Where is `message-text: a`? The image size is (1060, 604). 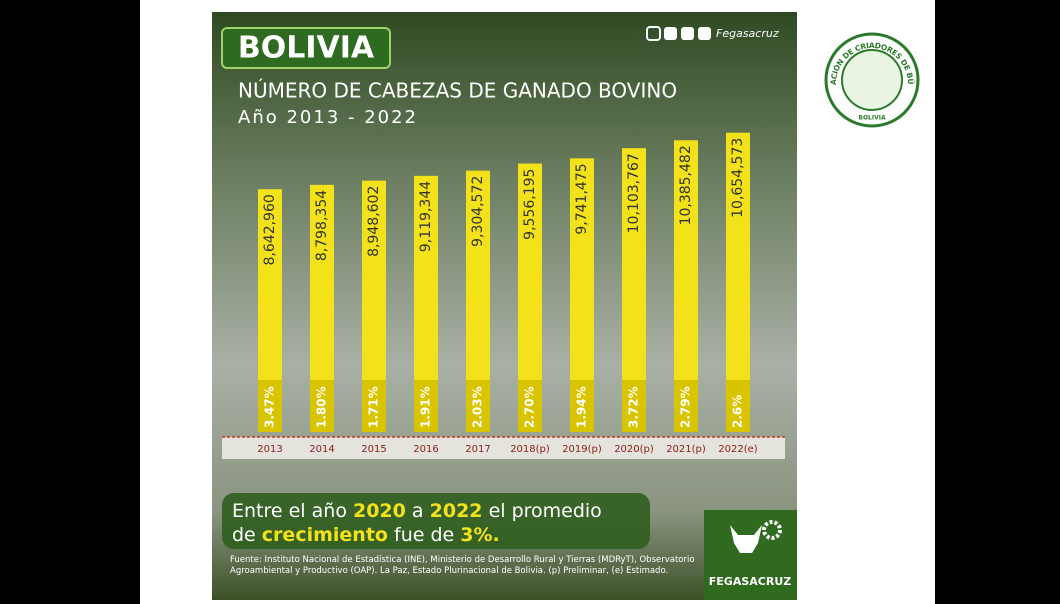 message-text: a is located at coordinates (418, 511).